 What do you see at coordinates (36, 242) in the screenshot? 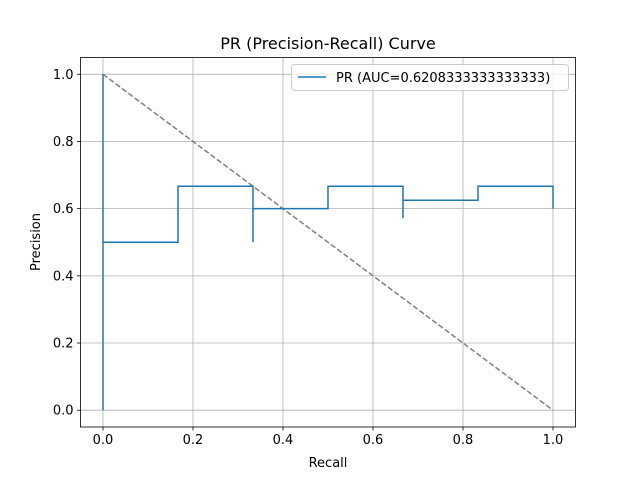
I see `y-axis-label: Precision` at bounding box center [36, 242].